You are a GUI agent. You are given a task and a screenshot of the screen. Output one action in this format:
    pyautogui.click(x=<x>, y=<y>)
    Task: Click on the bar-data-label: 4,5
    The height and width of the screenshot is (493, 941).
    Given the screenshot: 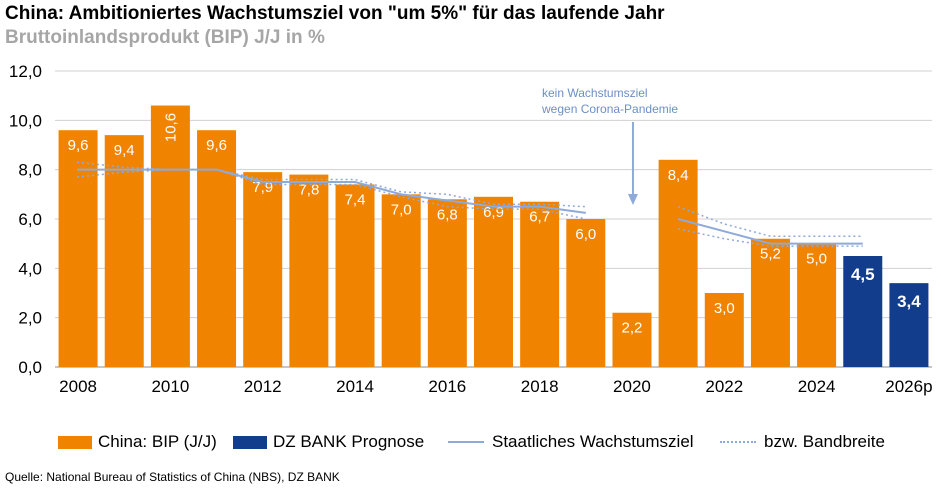 What is the action you would take?
    pyautogui.click(x=863, y=274)
    